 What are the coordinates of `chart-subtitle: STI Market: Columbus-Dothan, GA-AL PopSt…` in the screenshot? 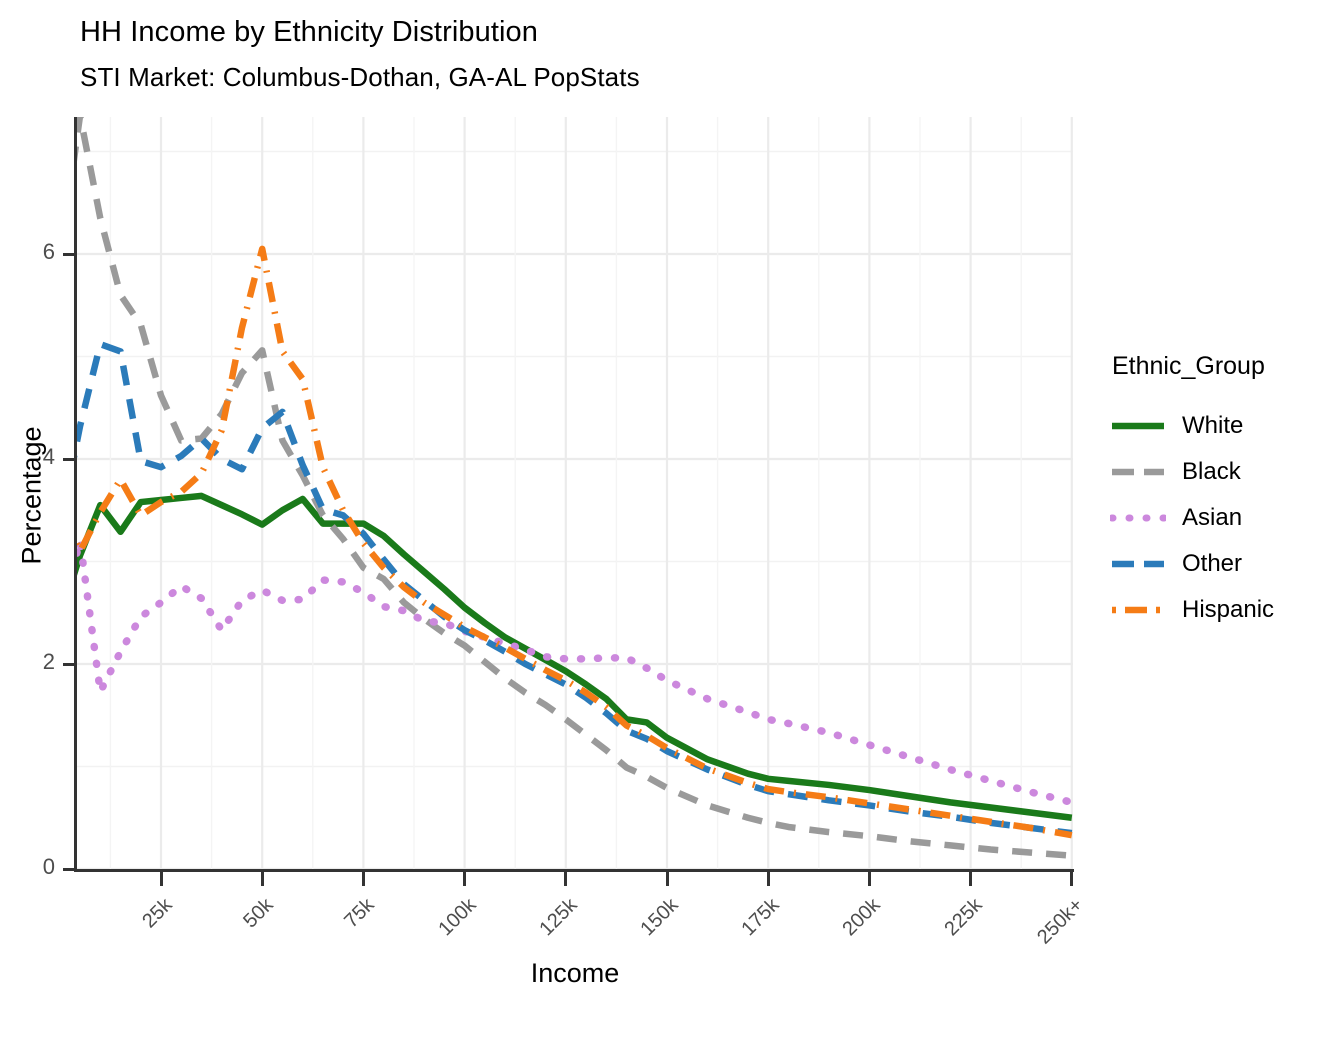 It's located at (360, 77).